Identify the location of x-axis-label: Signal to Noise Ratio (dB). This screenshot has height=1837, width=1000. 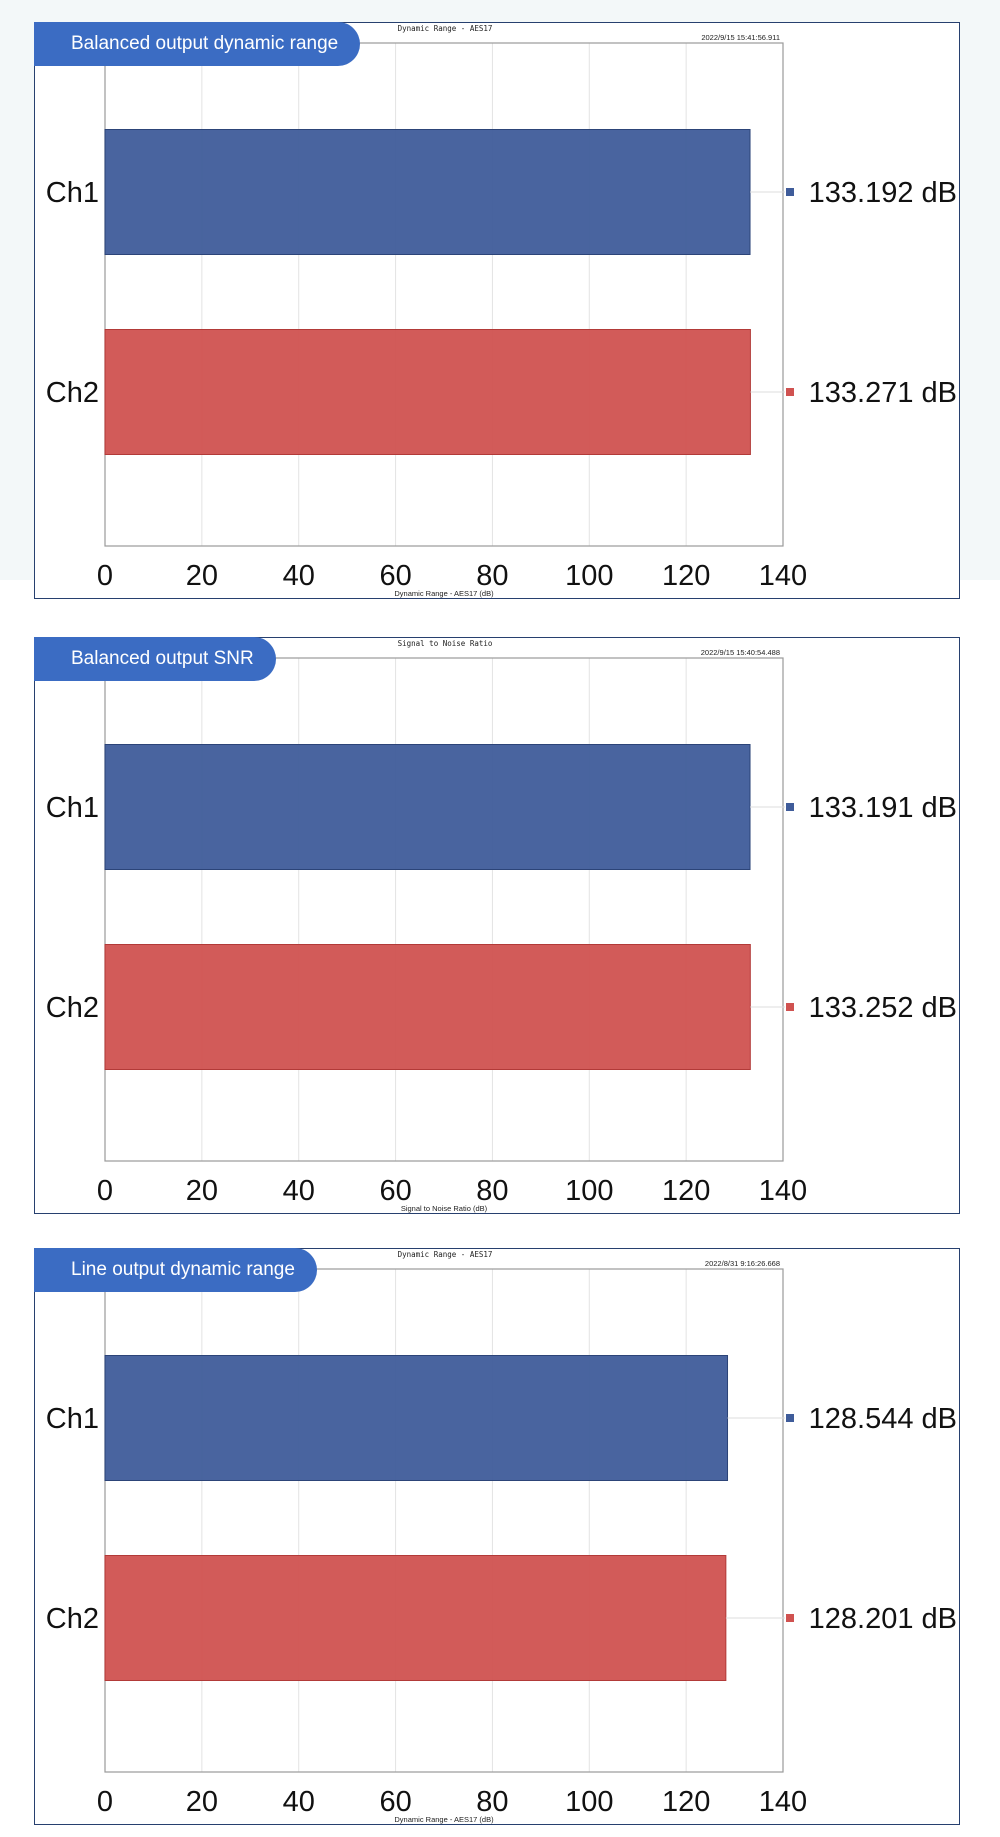
(444, 1208).